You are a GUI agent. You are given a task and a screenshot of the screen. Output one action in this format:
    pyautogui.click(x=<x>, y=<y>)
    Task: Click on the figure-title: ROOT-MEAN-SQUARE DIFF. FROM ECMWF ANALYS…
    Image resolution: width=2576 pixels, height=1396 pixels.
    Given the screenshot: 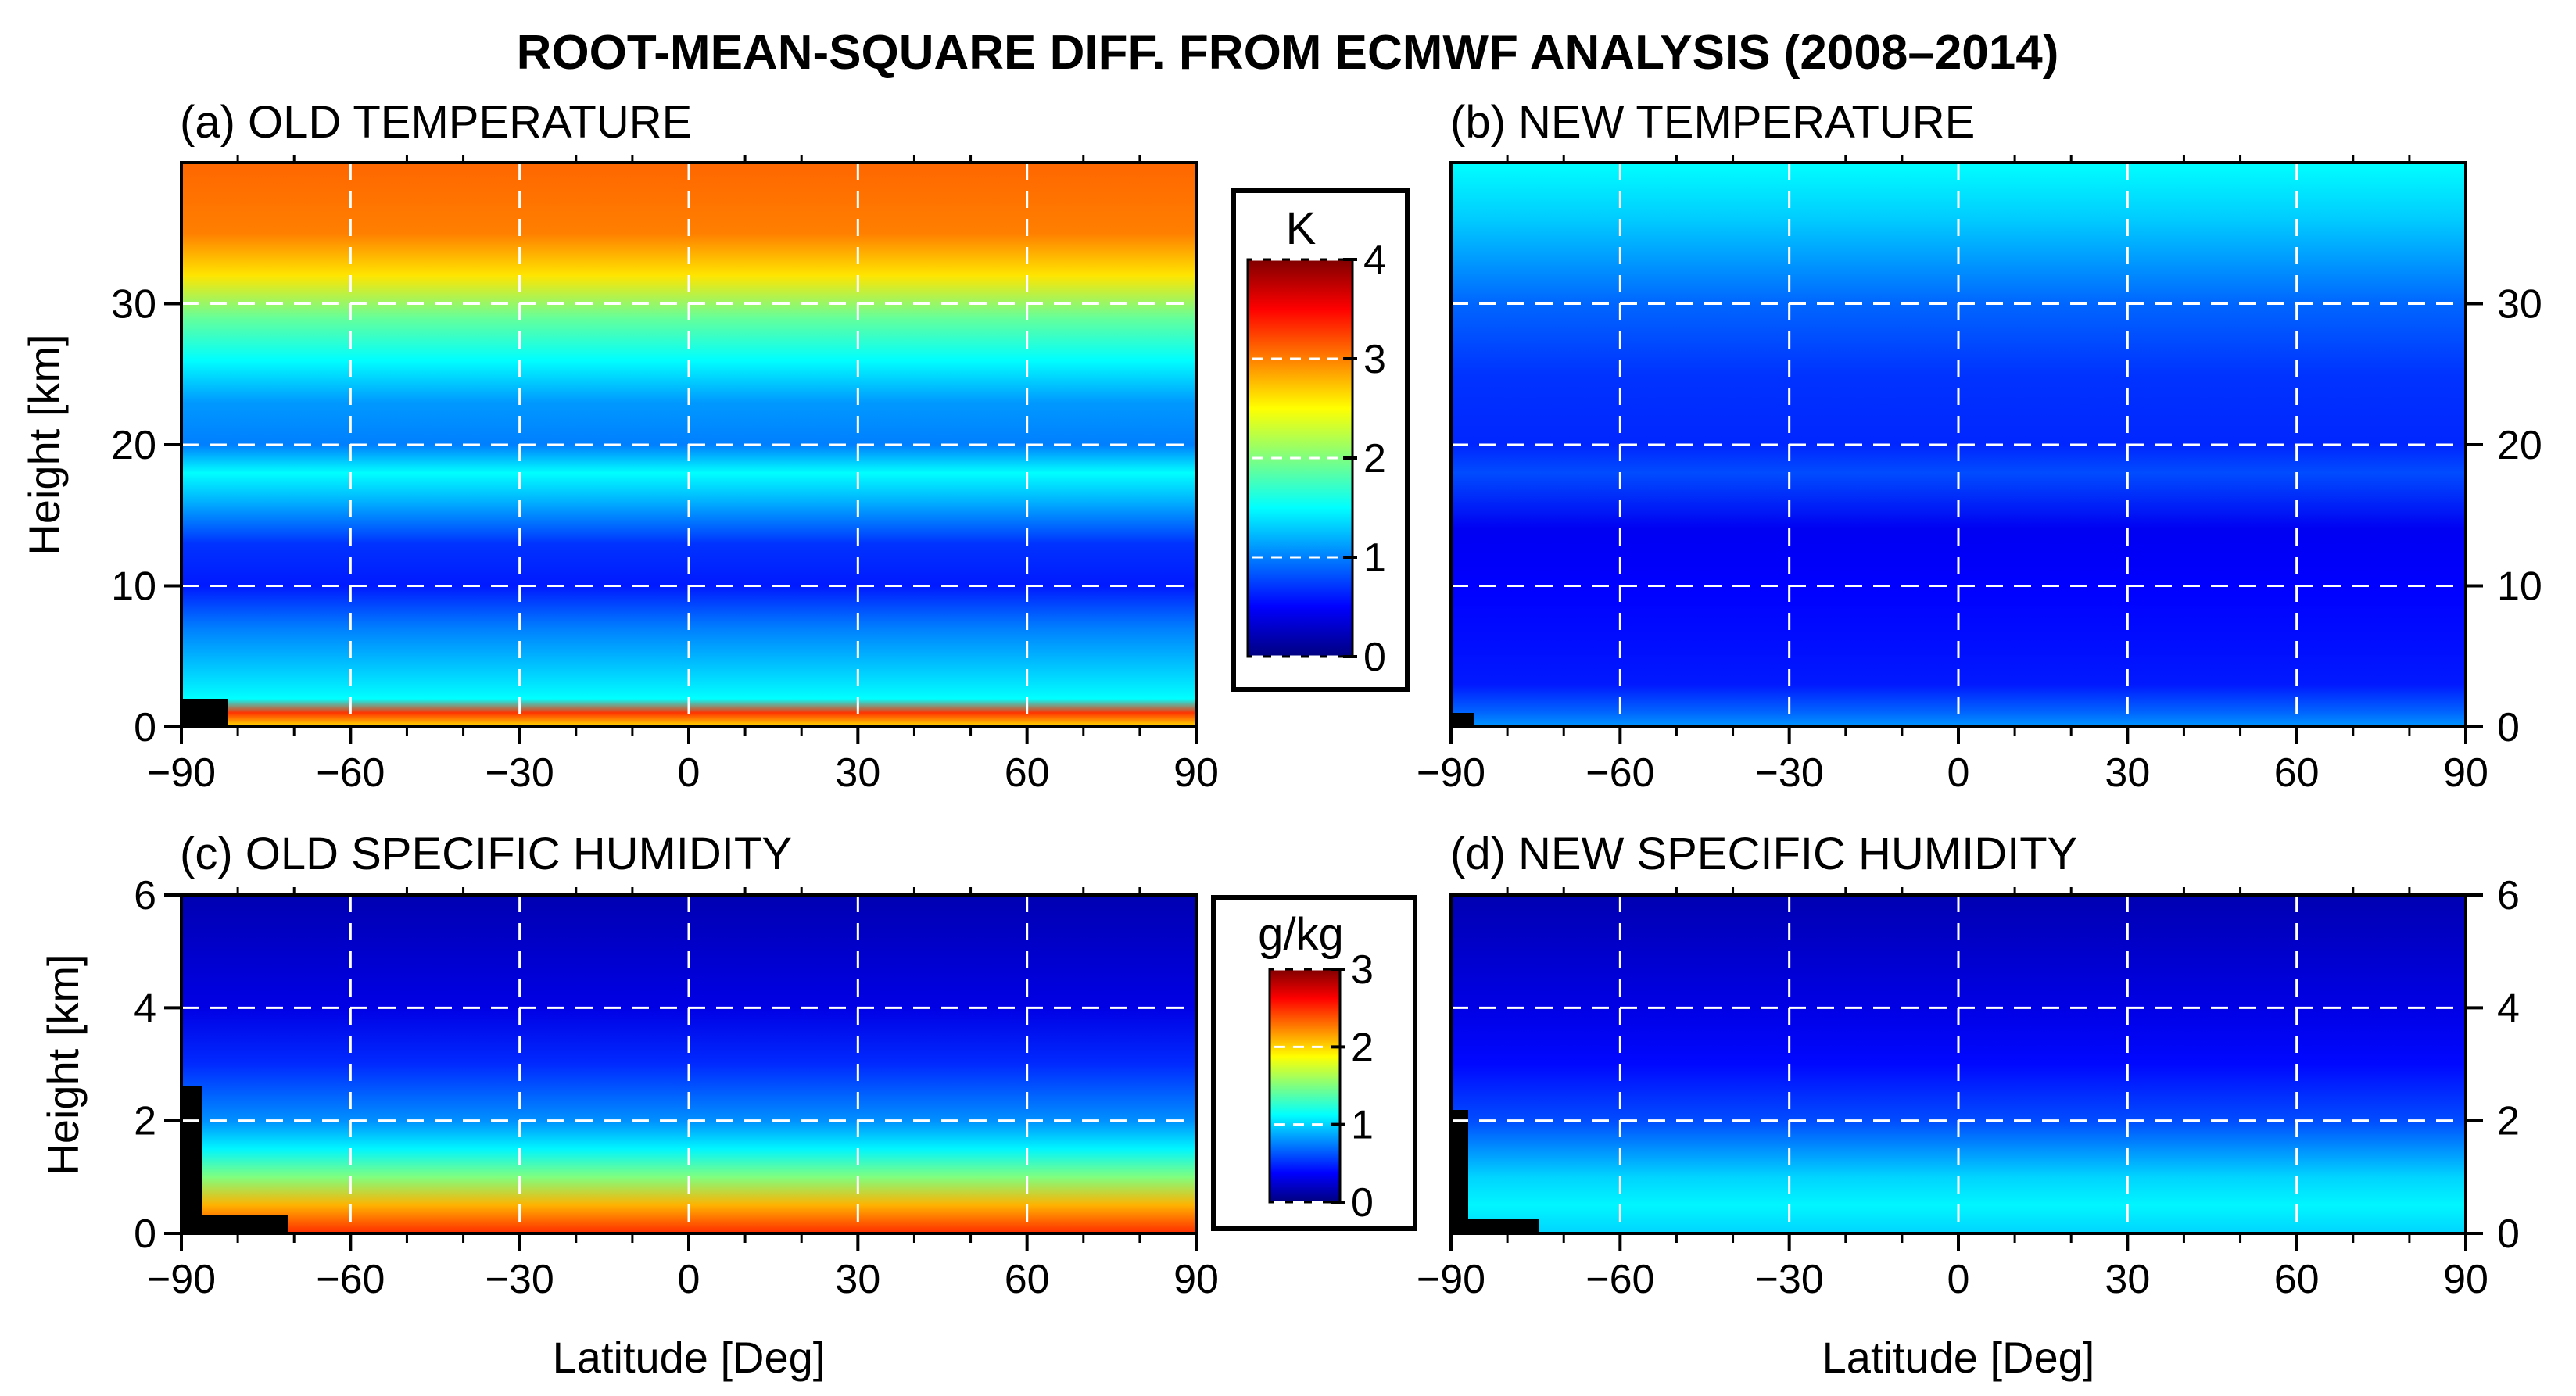 What is the action you would take?
    pyautogui.click(x=1288, y=53)
    